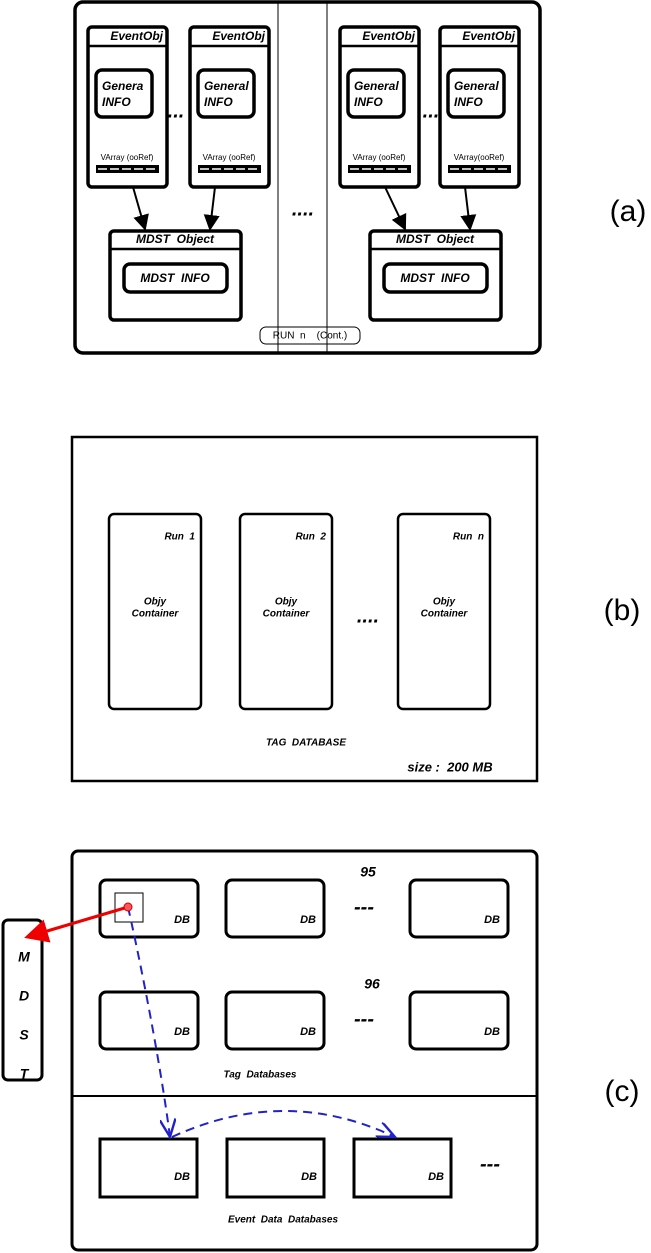 The width and height of the screenshot is (651, 1253). I want to click on mdst-letter: D, so click(24, 996).